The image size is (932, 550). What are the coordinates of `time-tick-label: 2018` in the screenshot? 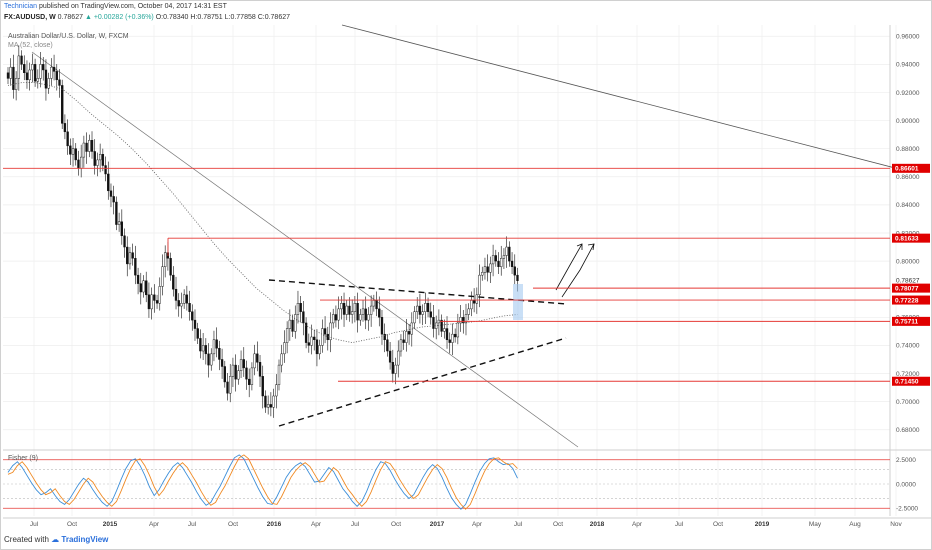 It's located at (597, 524).